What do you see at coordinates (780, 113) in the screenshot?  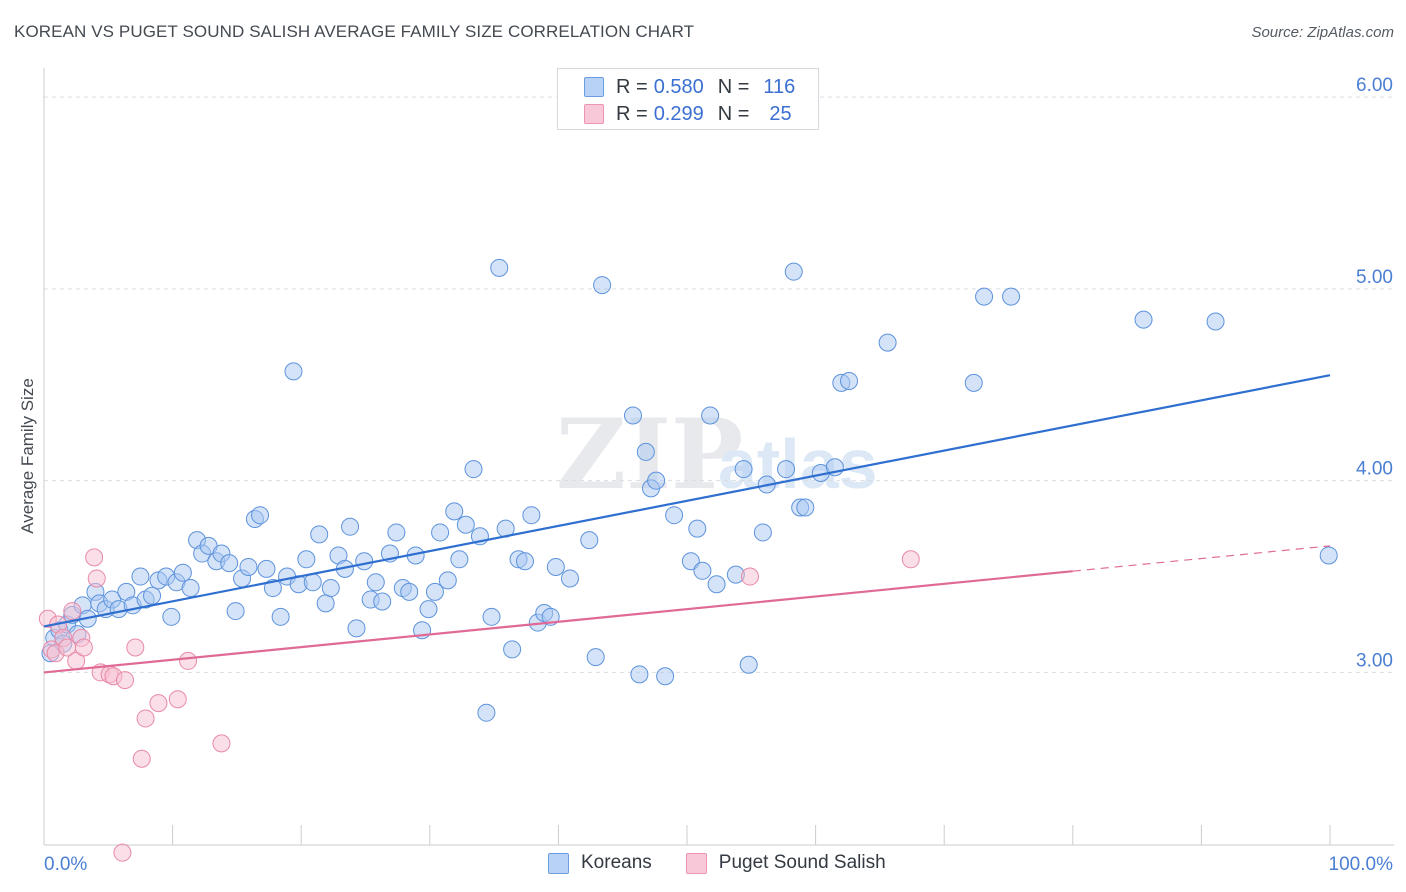 I see `n-value-salish: 25` at bounding box center [780, 113].